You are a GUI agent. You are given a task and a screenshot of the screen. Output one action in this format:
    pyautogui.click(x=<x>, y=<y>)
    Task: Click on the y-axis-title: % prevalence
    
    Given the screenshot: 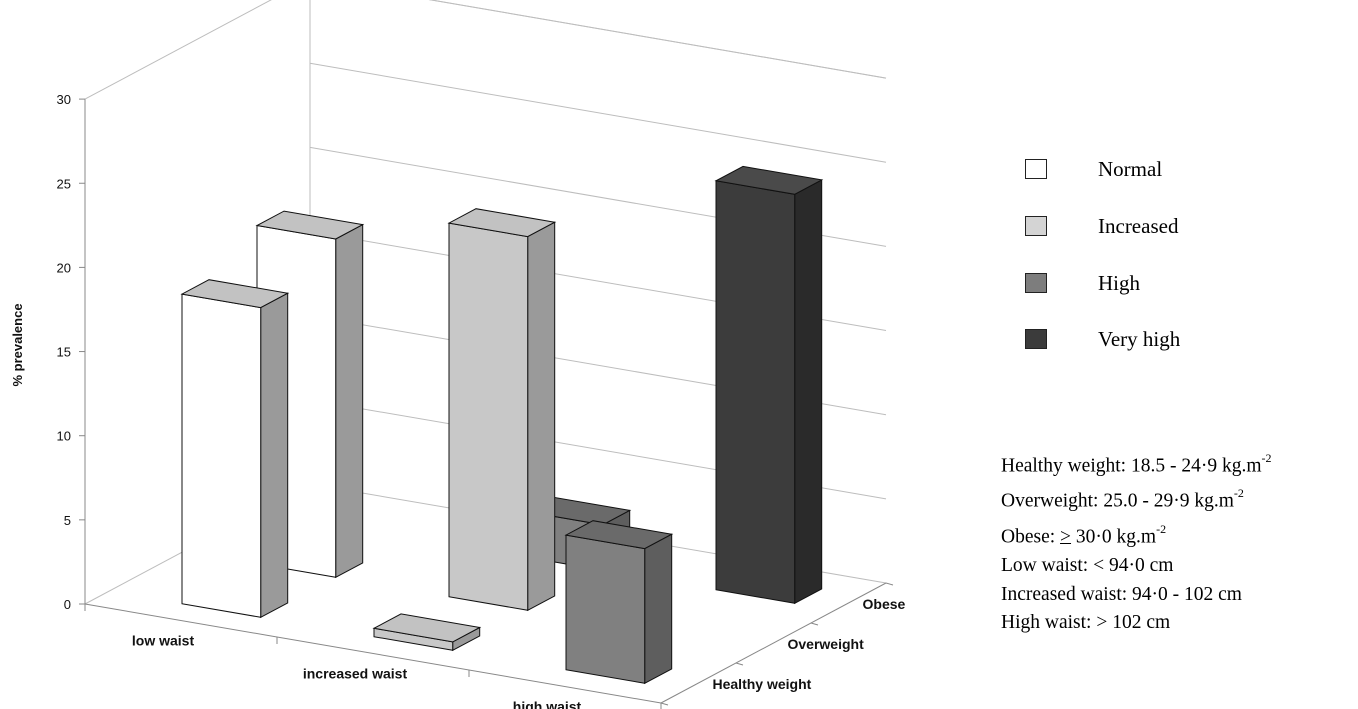 What is the action you would take?
    pyautogui.click(x=17, y=344)
    